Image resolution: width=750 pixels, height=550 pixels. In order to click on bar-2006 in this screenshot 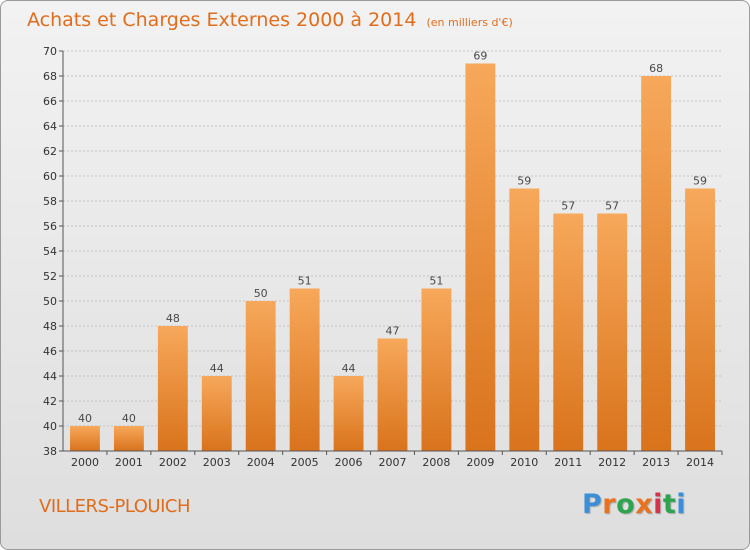, I will do `click(348, 413)`.